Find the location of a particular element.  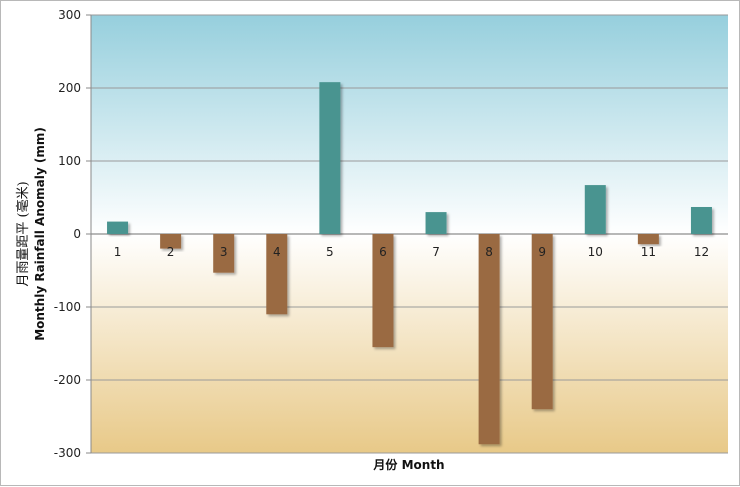

y-tick-label: 300 is located at coordinates (69, 15).